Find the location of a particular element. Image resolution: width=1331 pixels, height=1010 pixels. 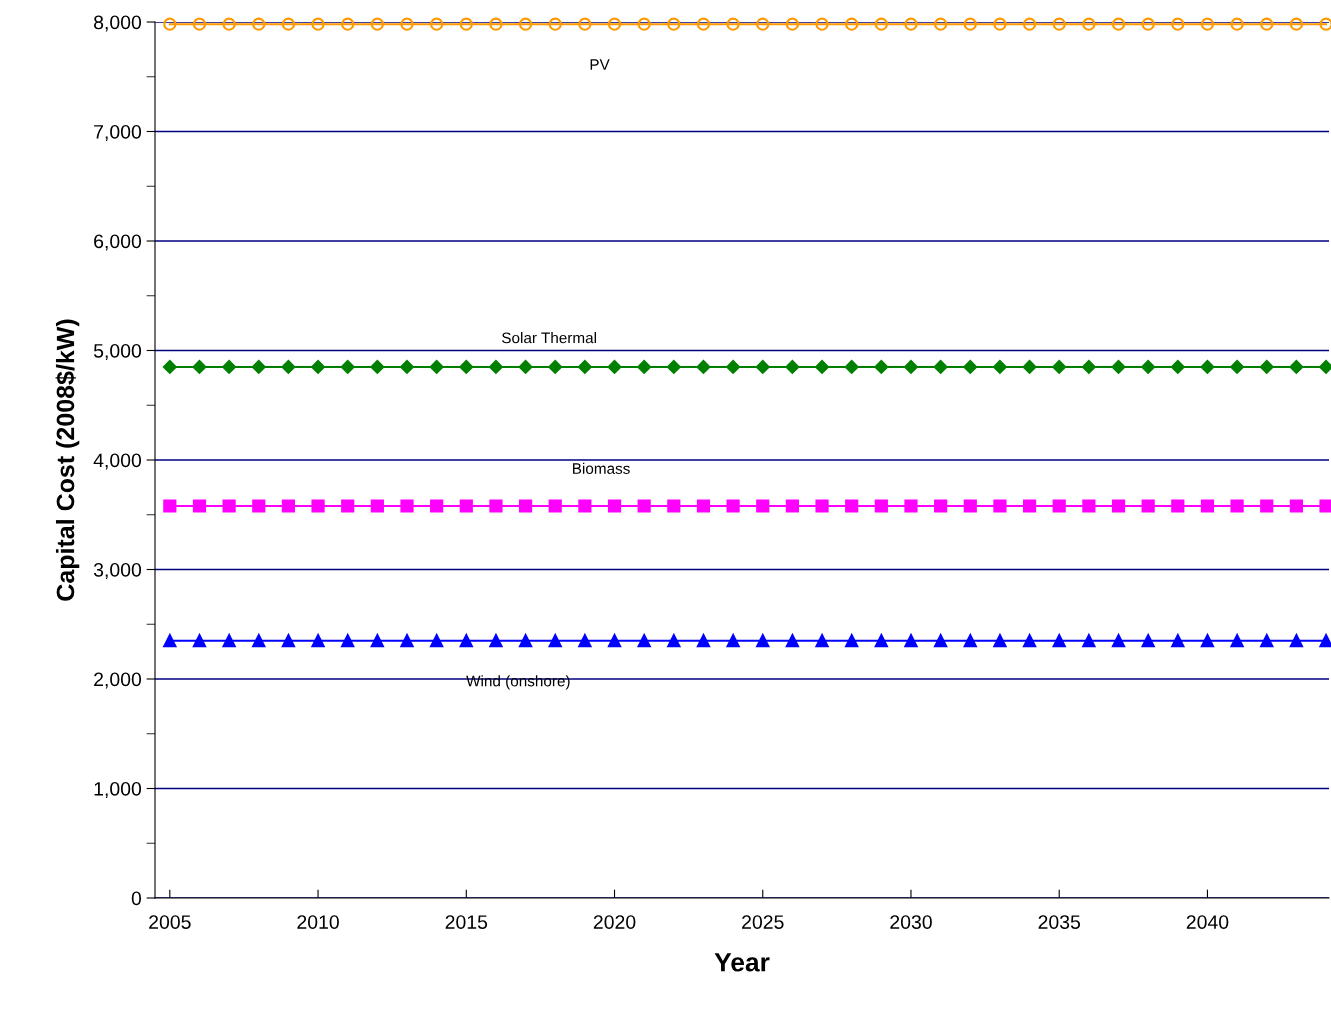

y-tick-label: 0 is located at coordinates (136, 898).